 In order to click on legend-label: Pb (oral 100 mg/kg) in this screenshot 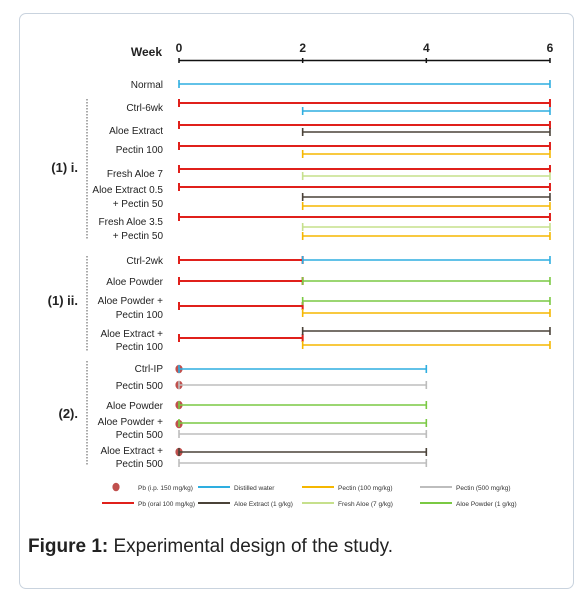, I will do `click(166, 504)`.